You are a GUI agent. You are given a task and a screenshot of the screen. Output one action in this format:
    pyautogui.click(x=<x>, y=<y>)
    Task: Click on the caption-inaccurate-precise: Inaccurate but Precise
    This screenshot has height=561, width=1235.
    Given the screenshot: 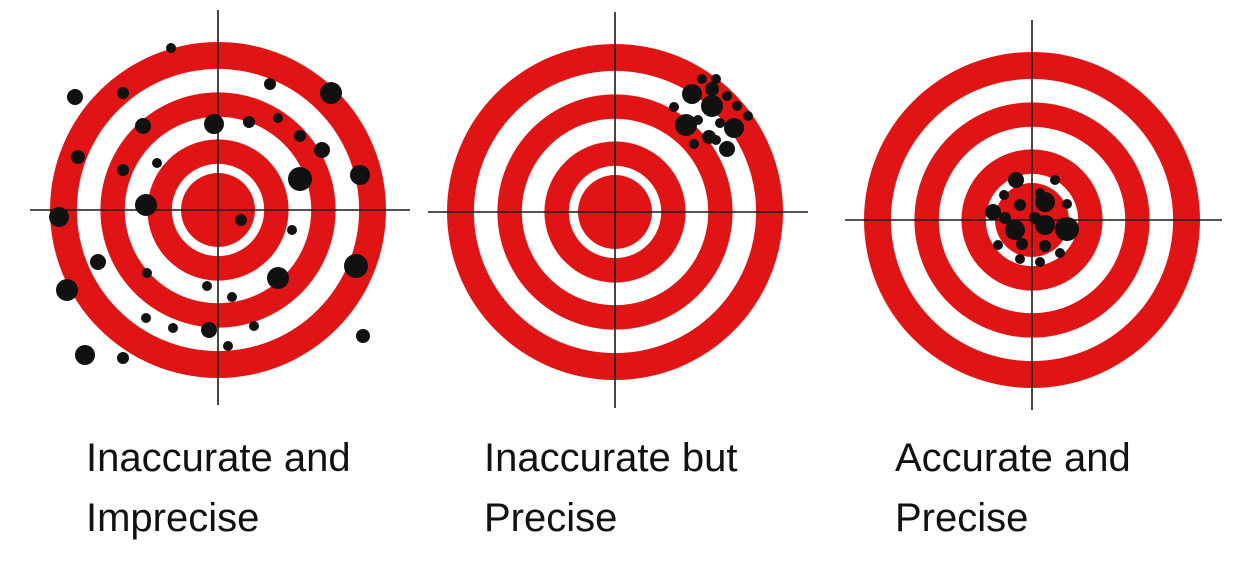 What is the action you would take?
    pyautogui.click(x=611, y=488)
    